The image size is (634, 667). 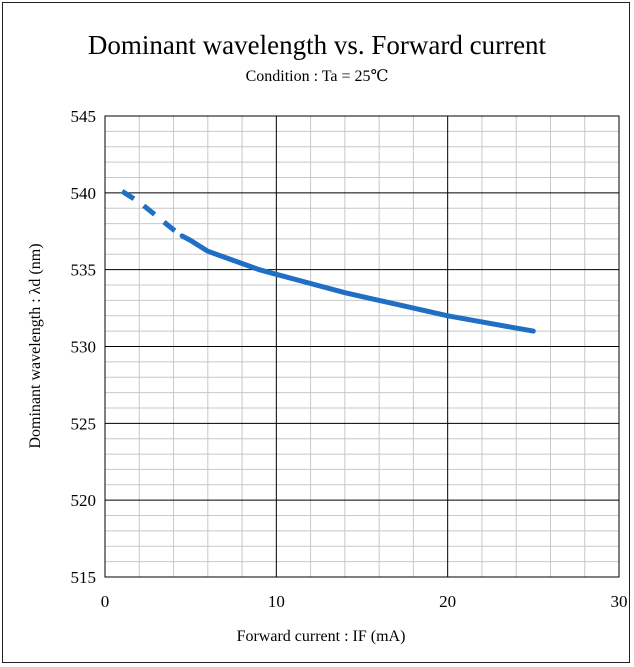 I want to click on y-axis-label: Dominant wavelength : λd (nm), so click(x=35, y=345).